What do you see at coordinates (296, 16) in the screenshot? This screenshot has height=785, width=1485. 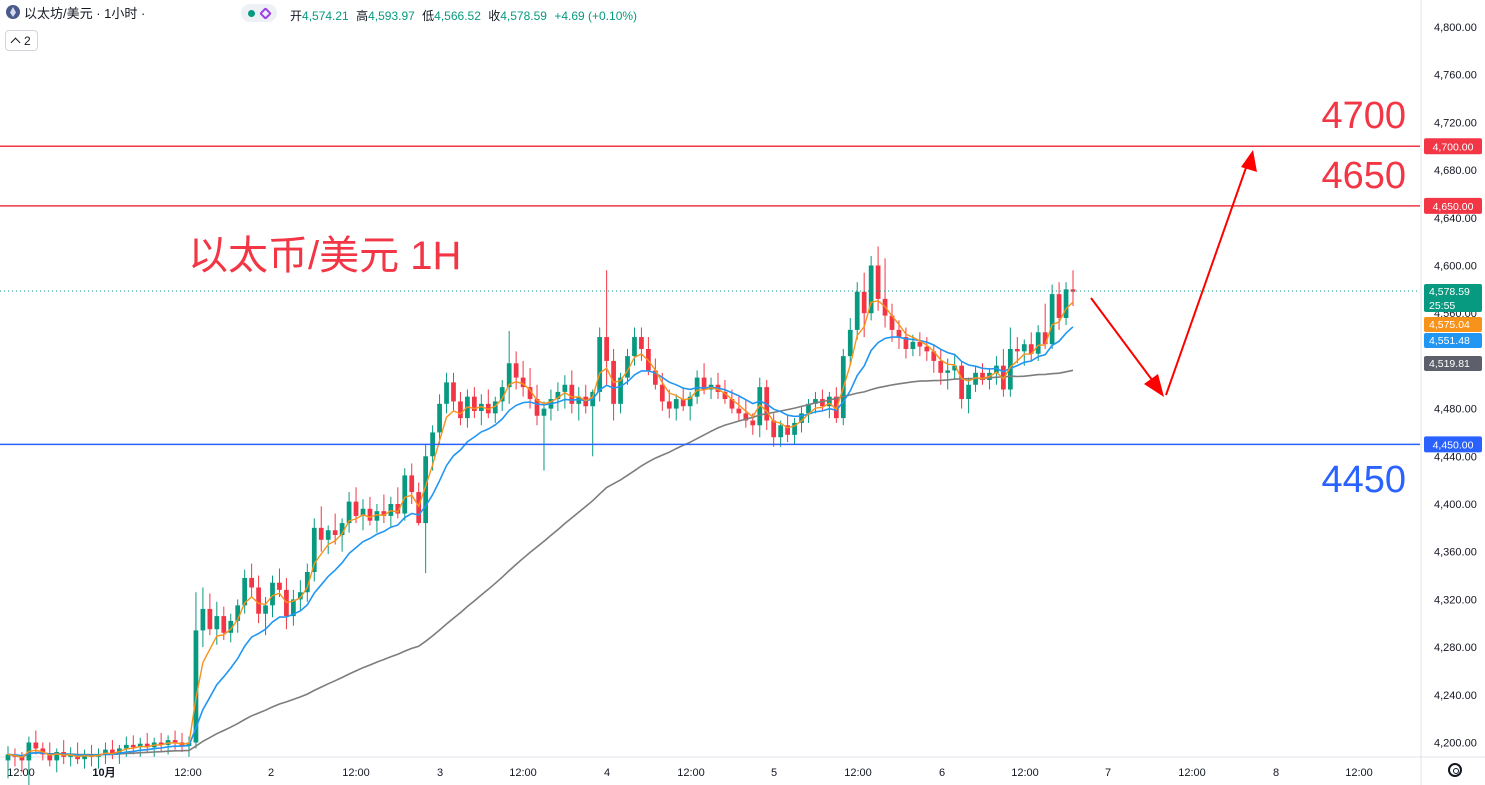 I see `open-label: 开` at bounding box center [296, 16].